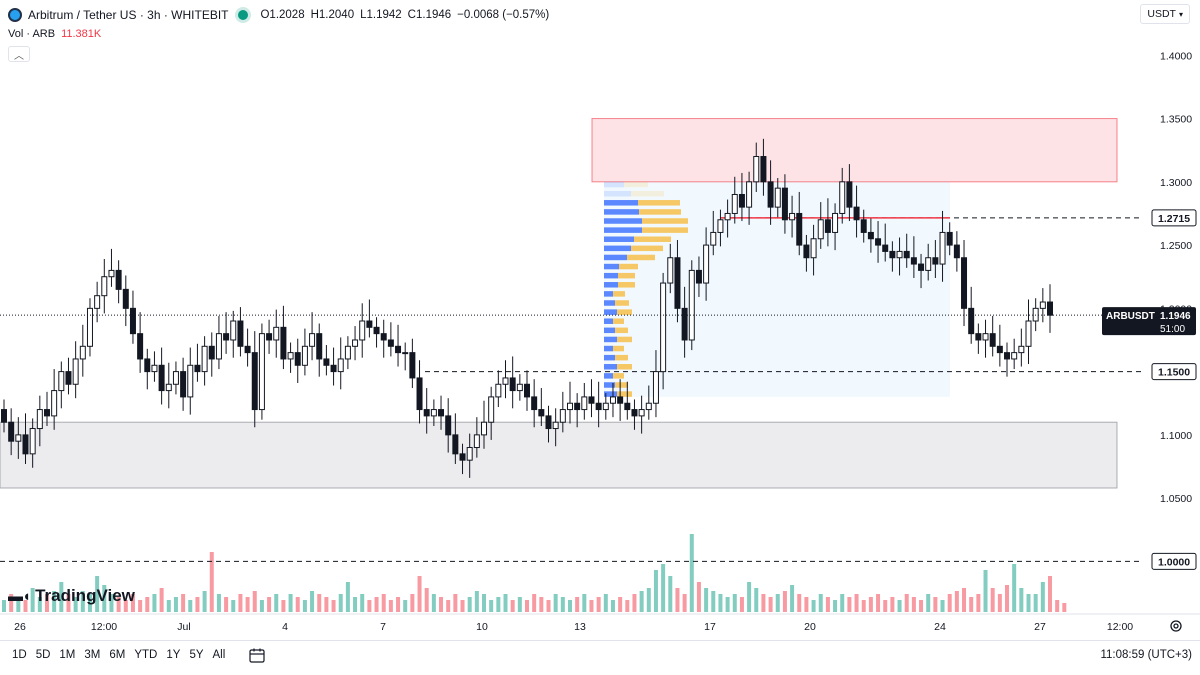 This screenshot has height=675, width=1200. Describe the element at coordinates (196, 655) in the screenshot. I see `timeframe-5y: 5Y` at that location.